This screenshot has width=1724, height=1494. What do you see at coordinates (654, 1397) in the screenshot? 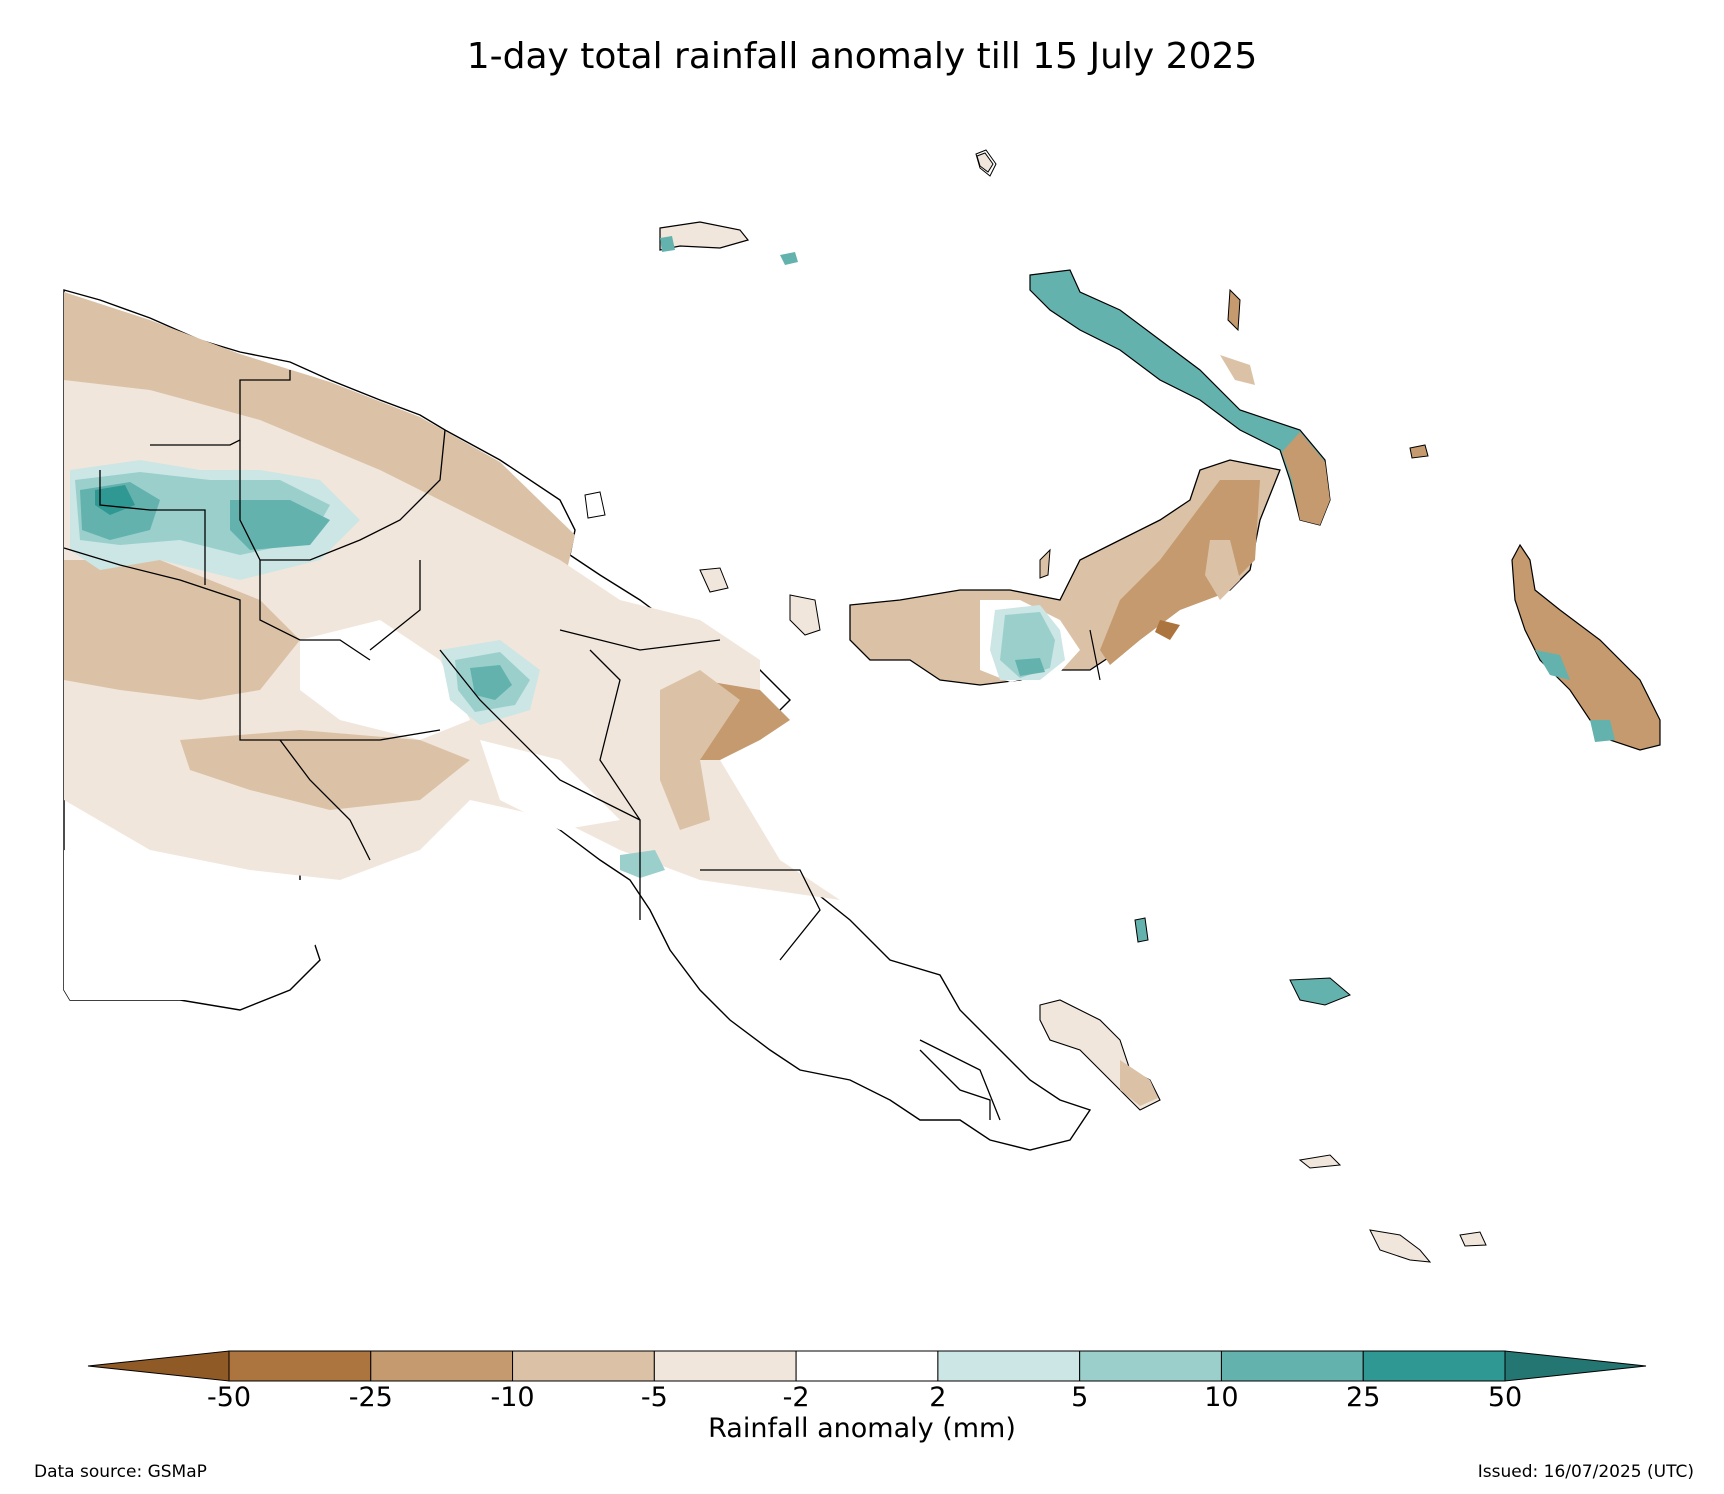
I see `colorbar-tick-label: -5` at bounding box center [654, 1397].